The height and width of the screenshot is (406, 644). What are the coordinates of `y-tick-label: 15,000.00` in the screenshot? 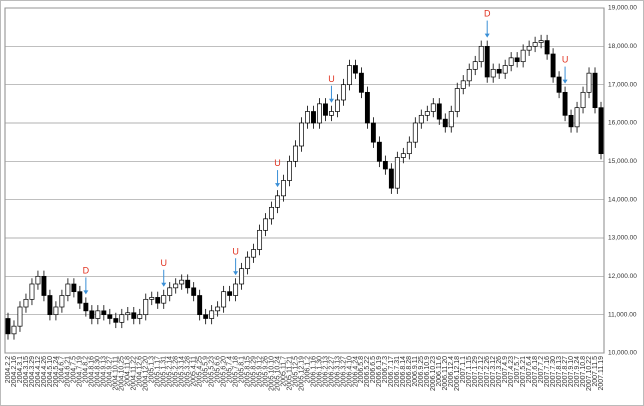 It's located at (622, 161).